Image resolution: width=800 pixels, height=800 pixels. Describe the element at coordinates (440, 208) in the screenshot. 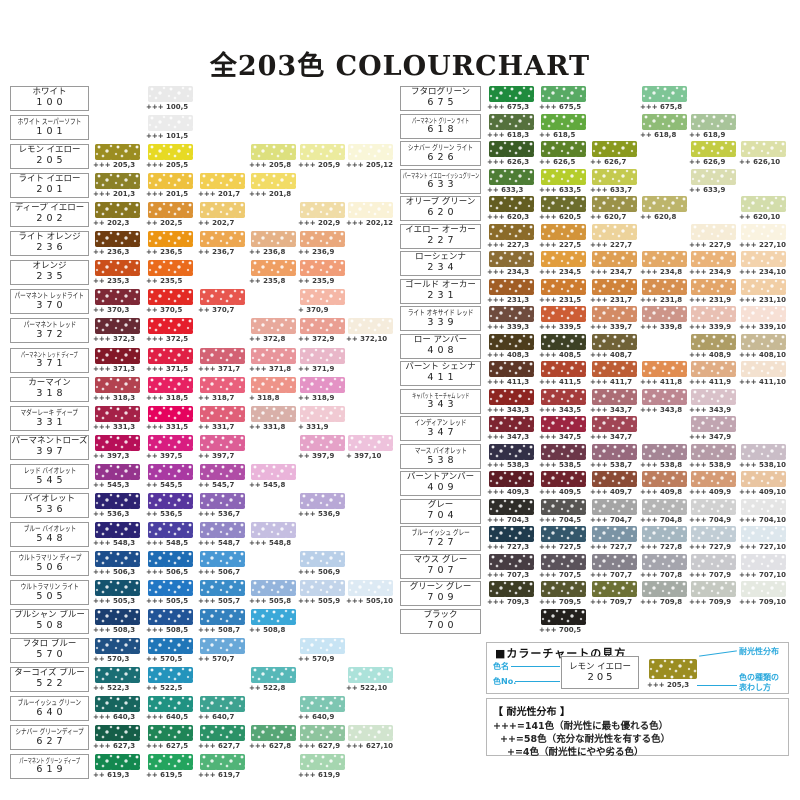

I see `color-label: オリーブ グリーン 620` at that location.